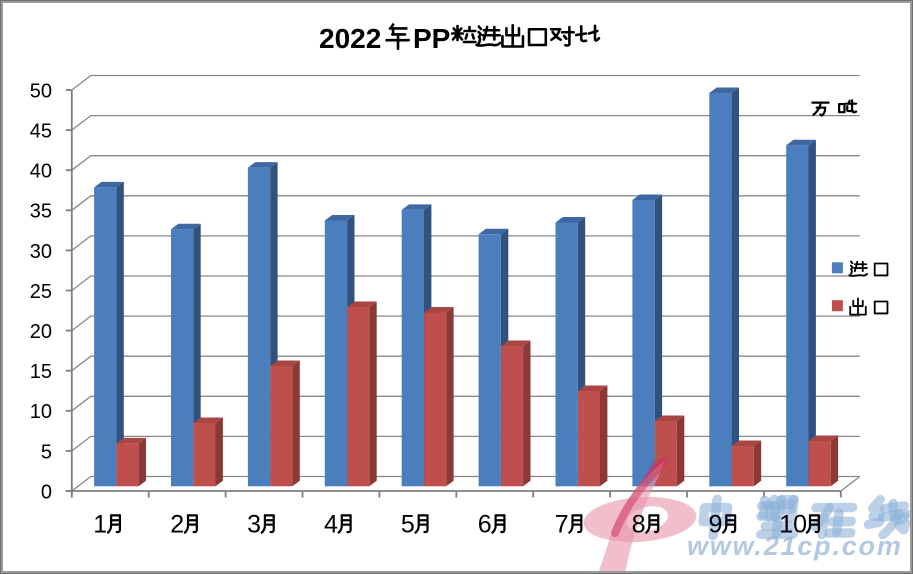  Describe the element at coordinates (41, 292) in the screenshot. I see `svg-text: 25` at that location.